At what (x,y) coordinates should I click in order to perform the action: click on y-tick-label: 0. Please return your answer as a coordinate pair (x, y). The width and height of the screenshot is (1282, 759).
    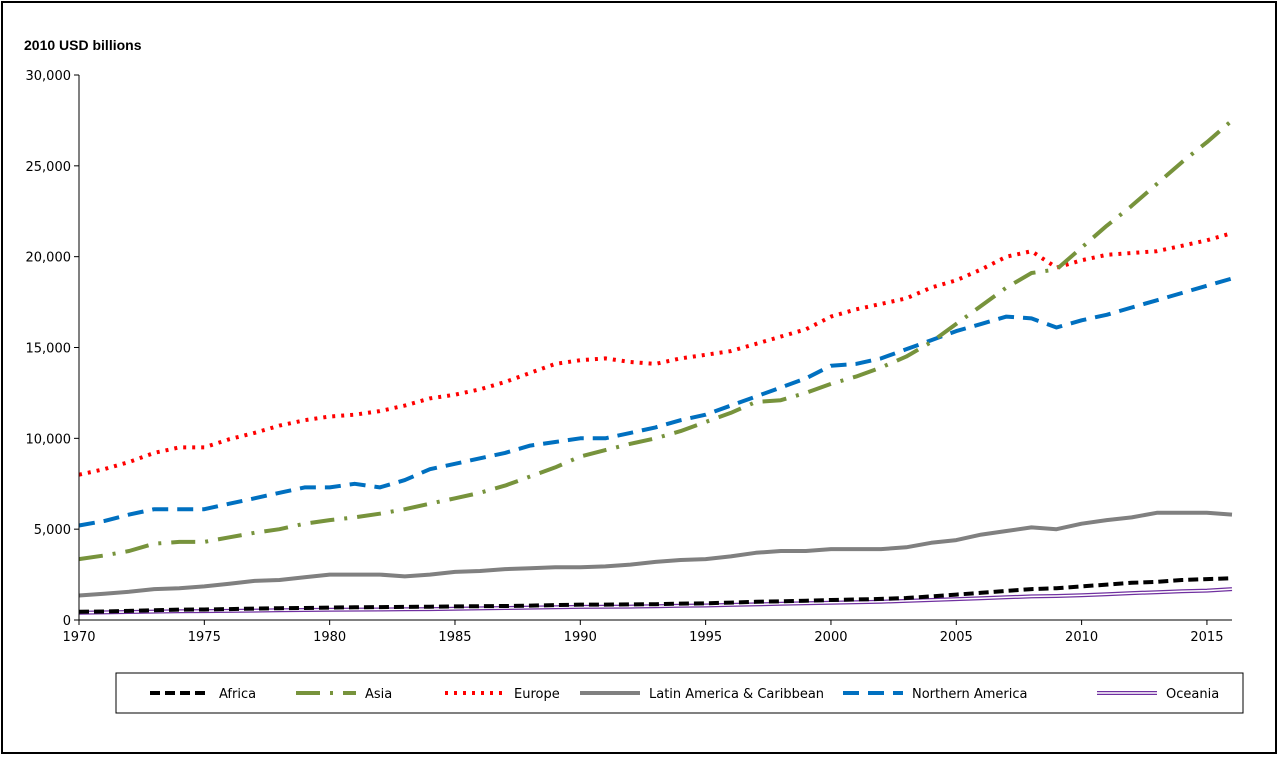
    Looking at the image, I should click on (67, 621).